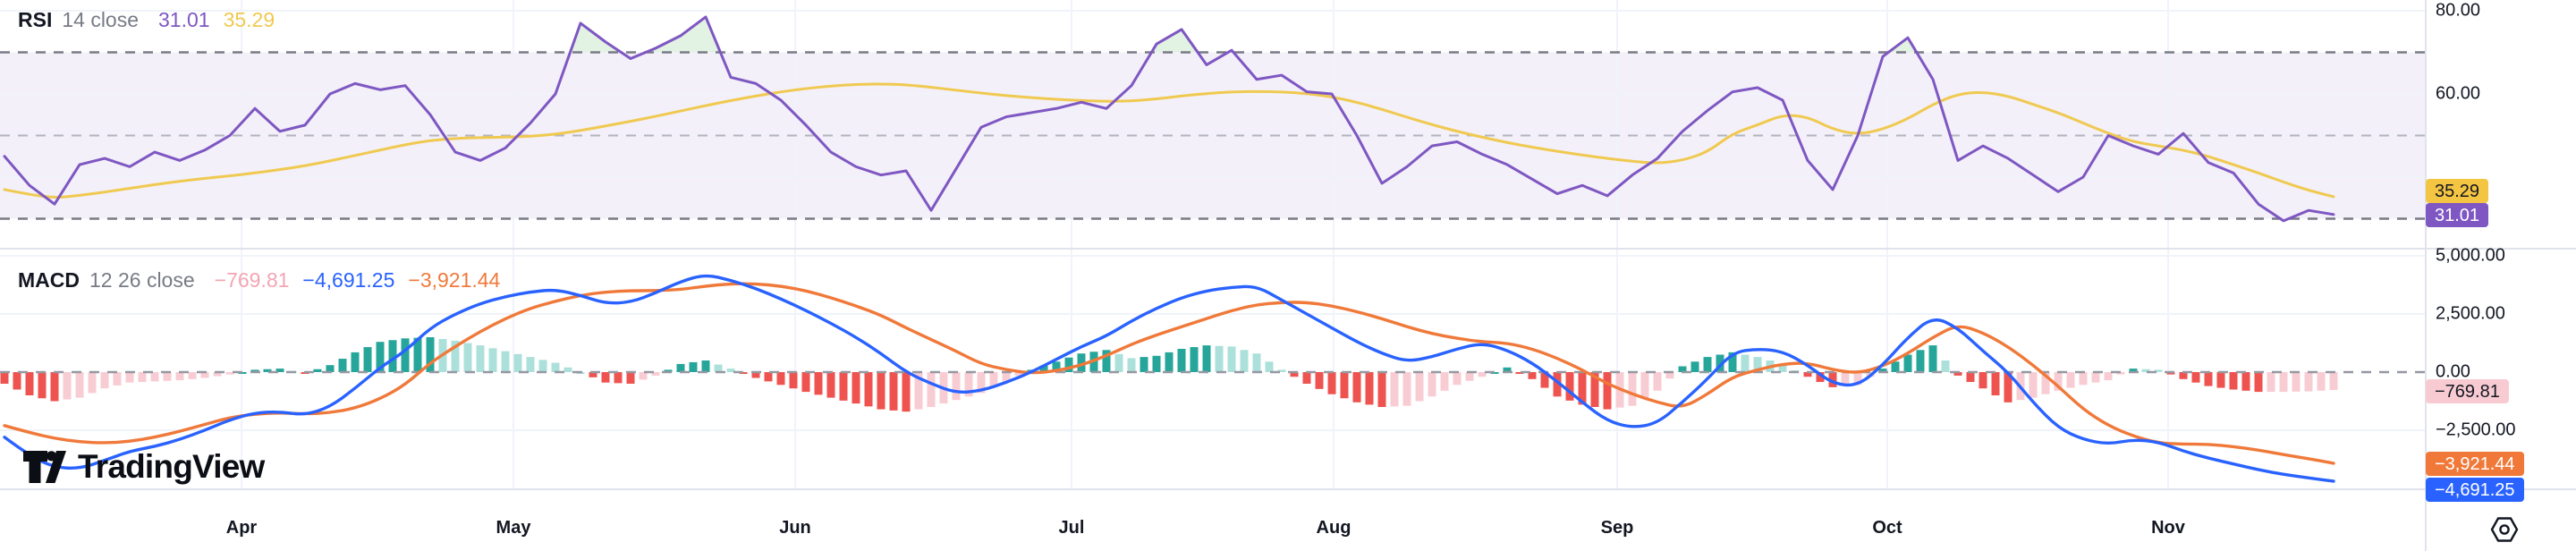 This screenshot has width=2576, height=551. What do you see at coordinates (513, 528) in the screenshot?
I see `month-label-may: May` at bounding box center [513, 528].